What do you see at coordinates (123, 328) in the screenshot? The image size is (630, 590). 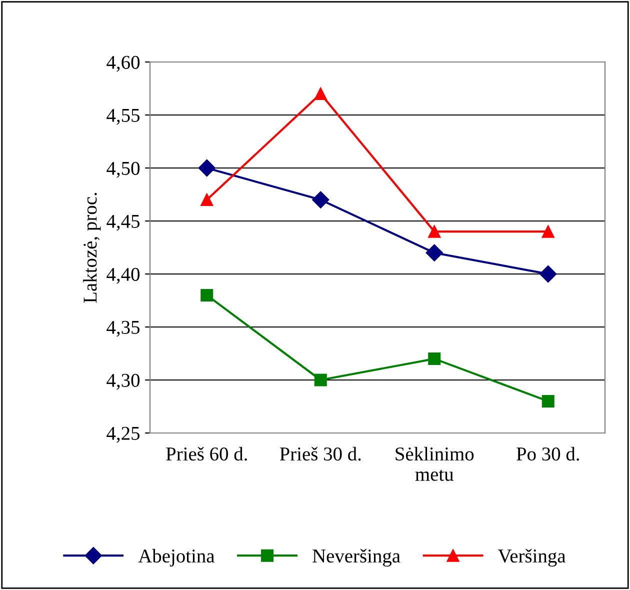 I see `y-tick-label: 4,35` at bounding box center [123, 328].